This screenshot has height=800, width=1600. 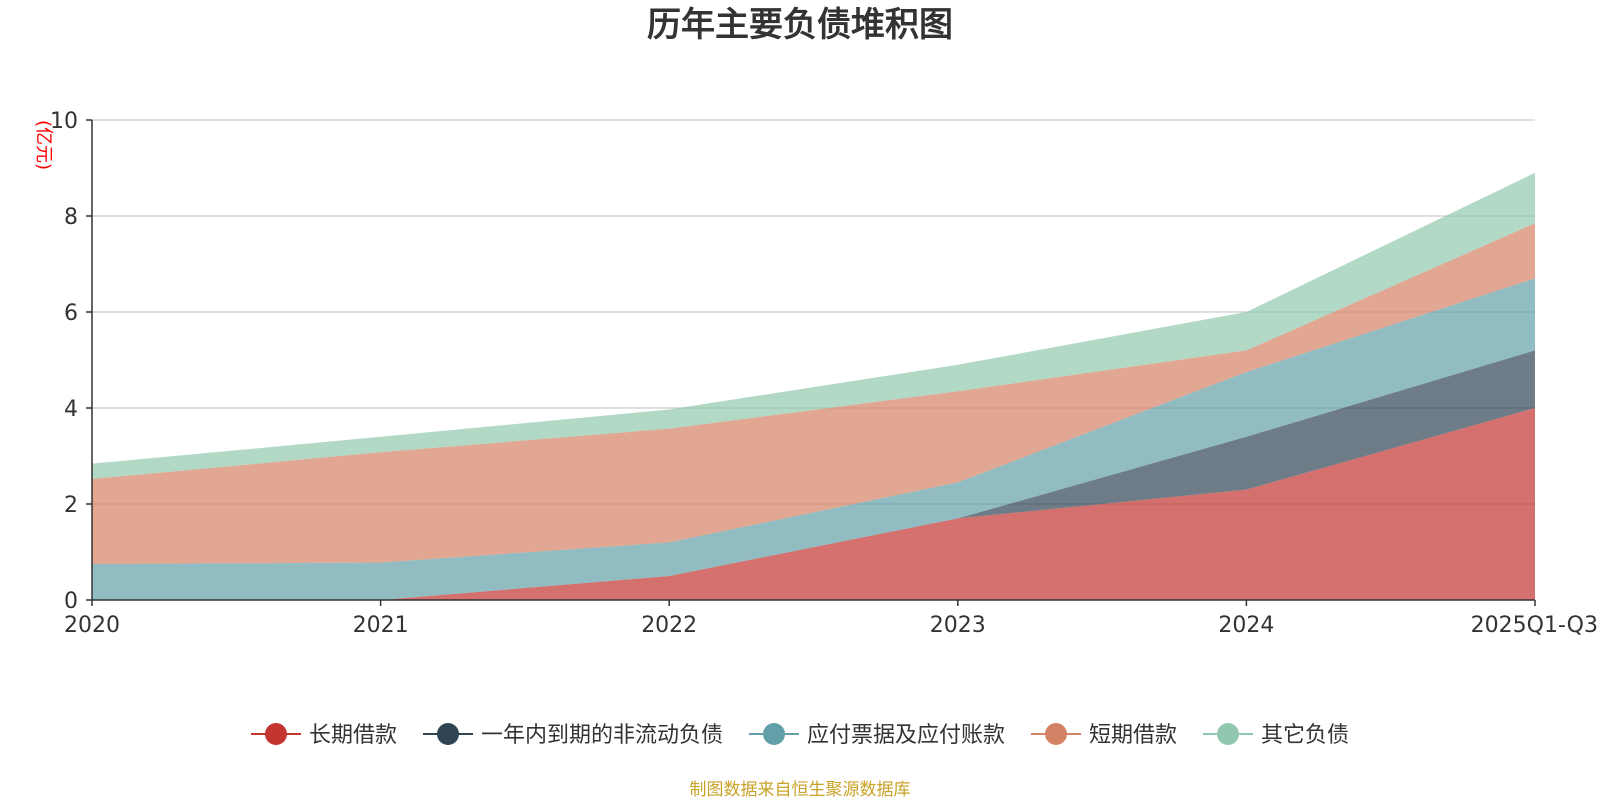 What do you see at coordinates (71, 505) in the screenshot?
I see `y-tick-label: 2` at bounding box center [71, 505].